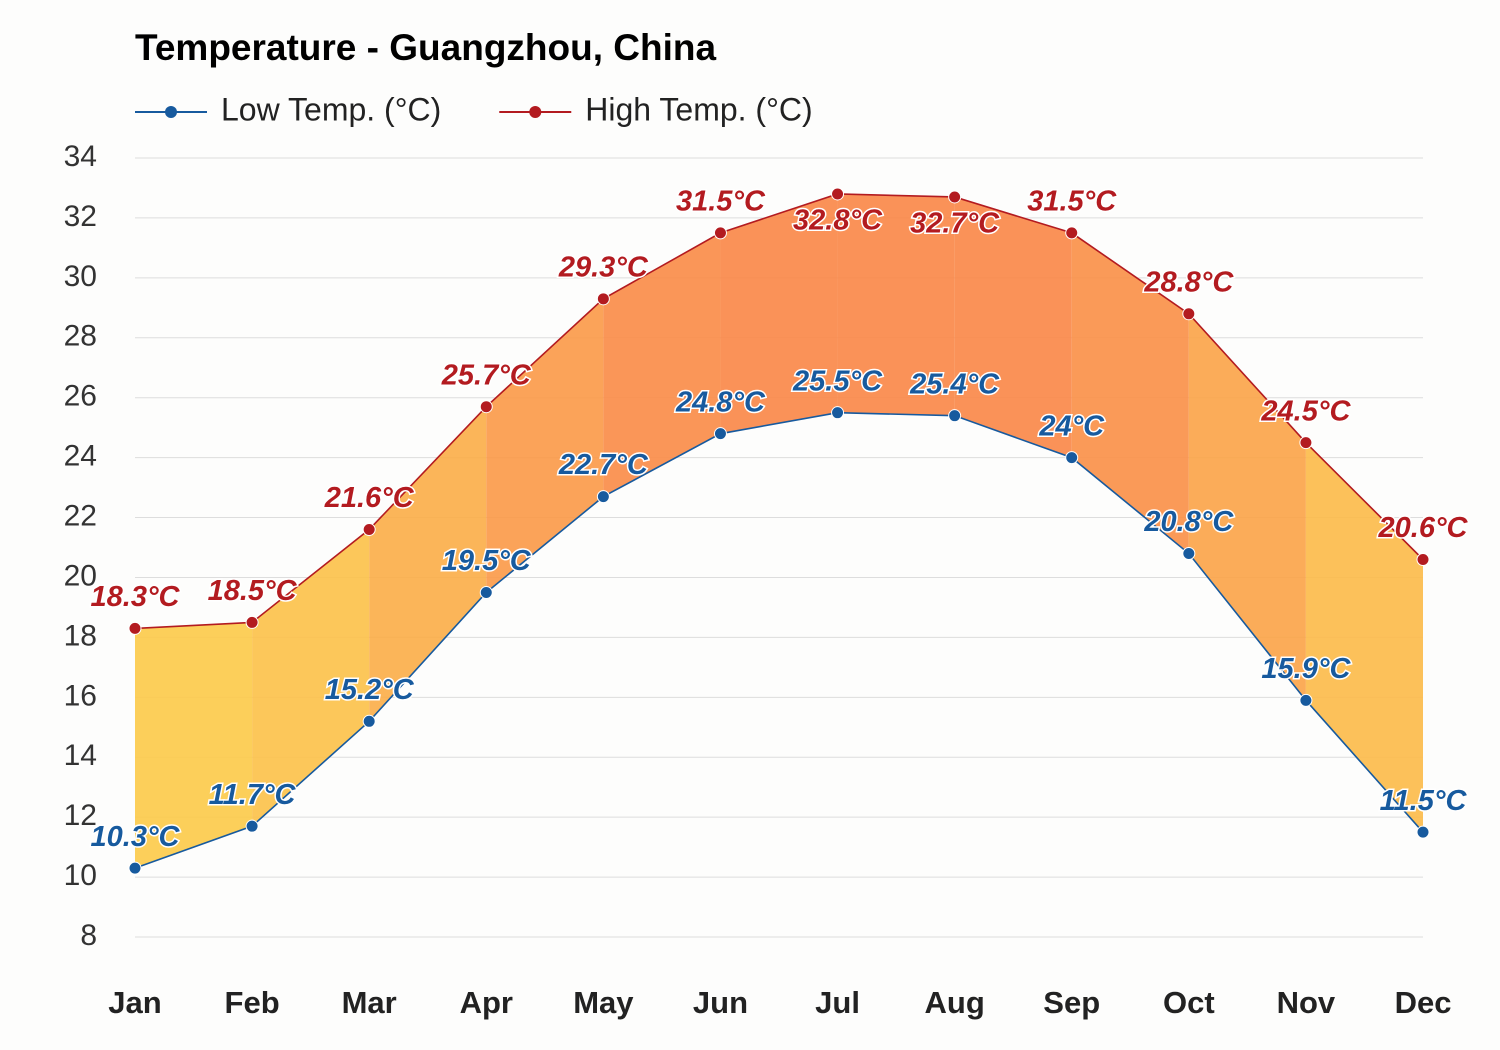  I want to click on legend-label: High Temp. (°C), so click(698, 109).